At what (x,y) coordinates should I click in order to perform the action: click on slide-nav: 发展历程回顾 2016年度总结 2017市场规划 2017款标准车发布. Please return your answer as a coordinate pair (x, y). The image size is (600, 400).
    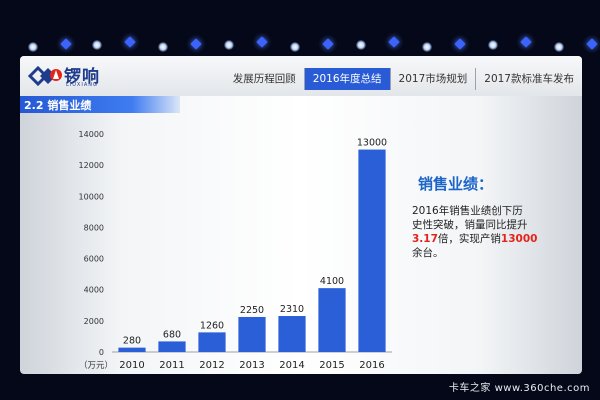
    Looking at the image, I should click on (403, 79).